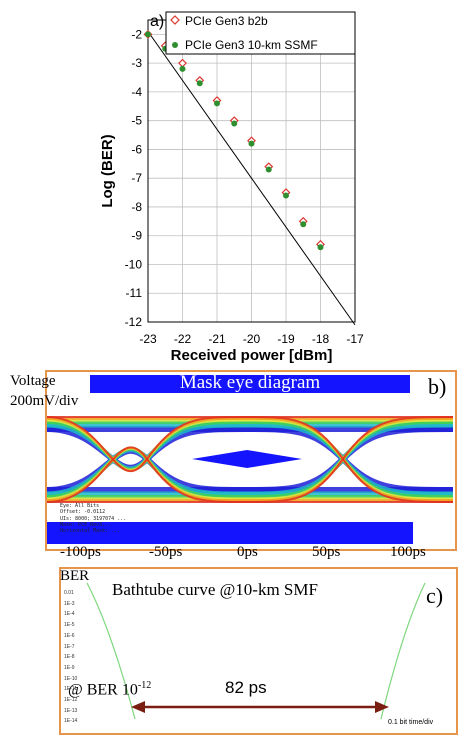  Describe the element at coordinates (256, 651) in the screenshot. I see `bathtub-curve` at that location.